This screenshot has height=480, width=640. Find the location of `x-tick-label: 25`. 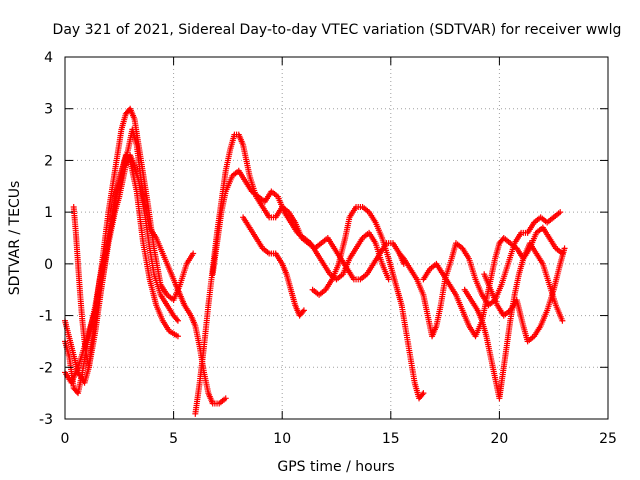

x-tick-label: 25 is located at coordinates (608, 439).